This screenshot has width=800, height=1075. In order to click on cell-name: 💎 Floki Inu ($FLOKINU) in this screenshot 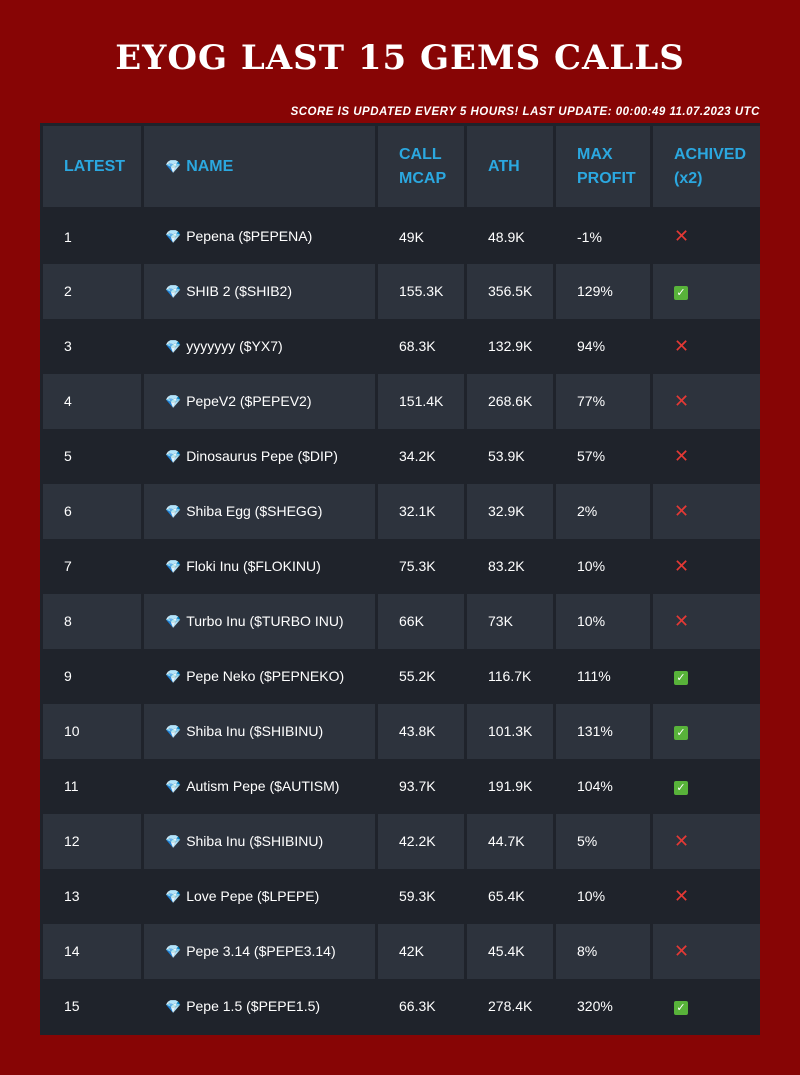, I will do `click(259, 566)`.